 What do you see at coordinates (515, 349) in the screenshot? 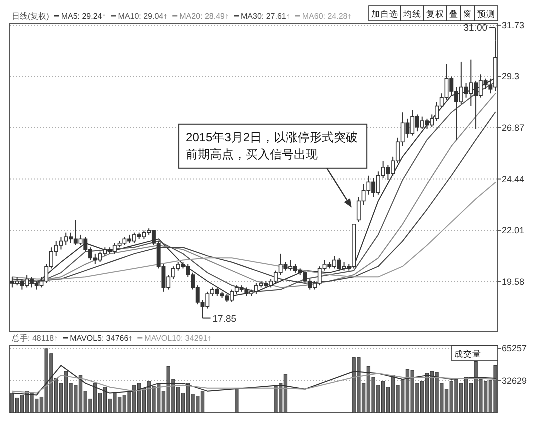
I see `y-tick-label: 65257` at bounding box center [515, 349].